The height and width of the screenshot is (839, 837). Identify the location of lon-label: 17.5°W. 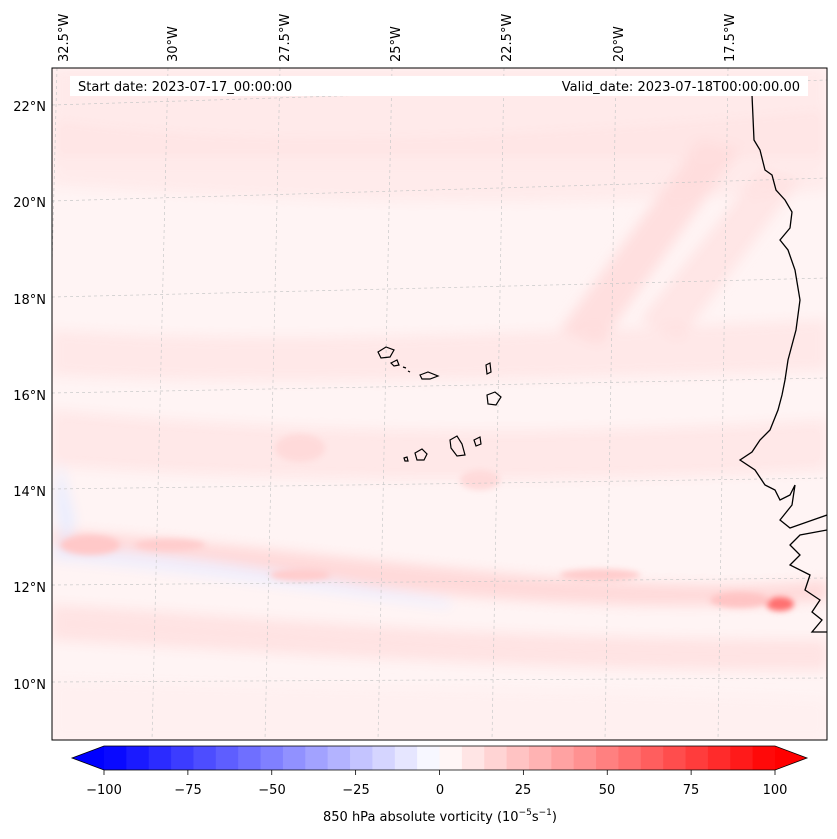
(730, 38).